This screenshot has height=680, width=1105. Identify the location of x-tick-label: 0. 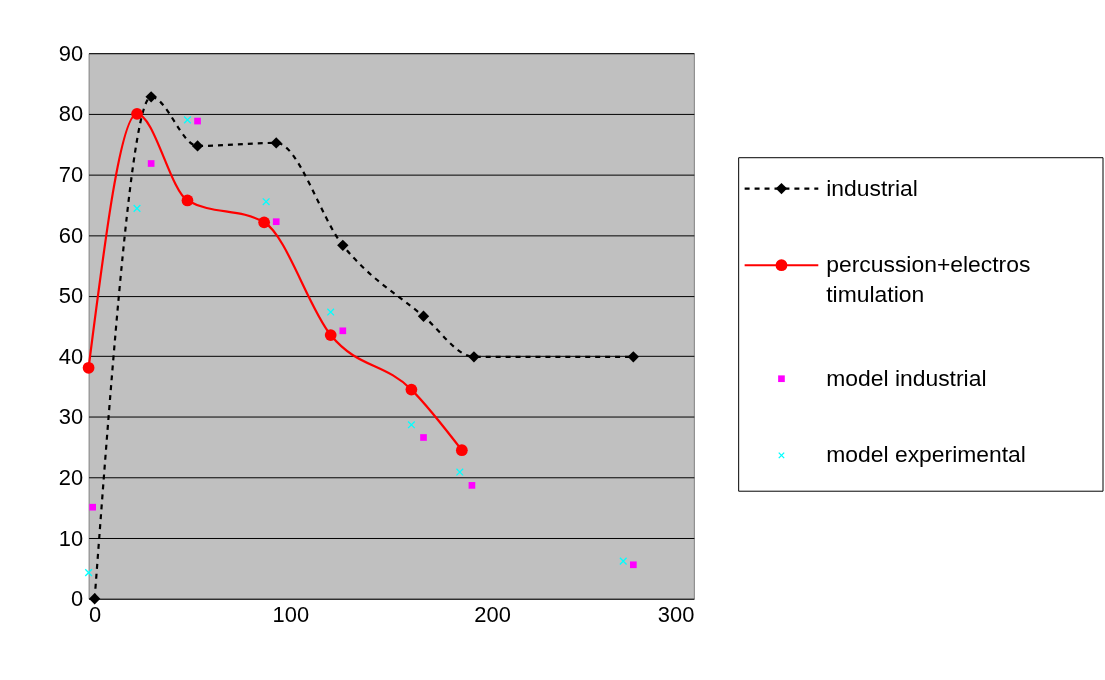
(95, 615).